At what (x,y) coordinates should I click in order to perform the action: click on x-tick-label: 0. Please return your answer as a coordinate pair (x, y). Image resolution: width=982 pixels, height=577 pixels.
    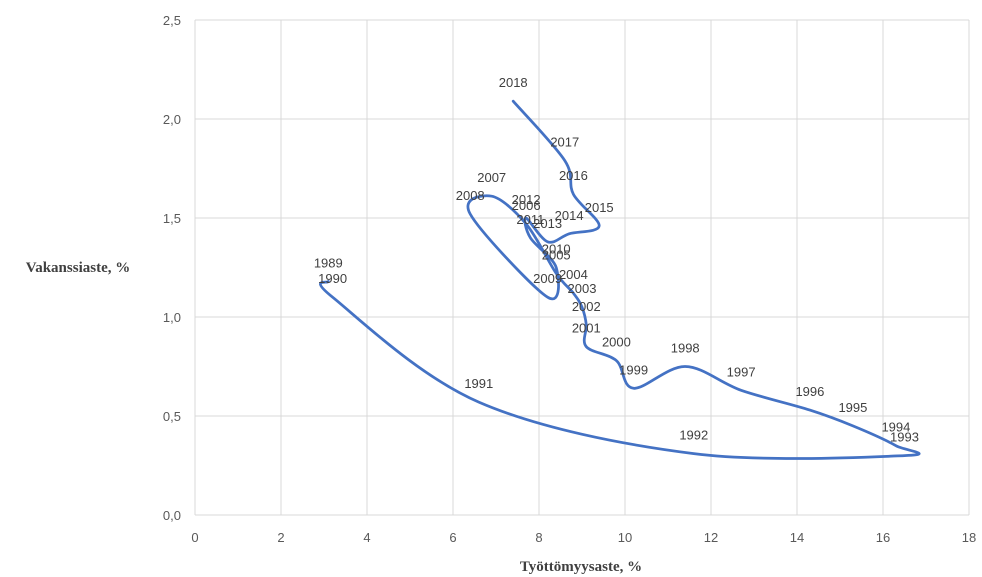
    Looking at the image, I should click on (194, 537).